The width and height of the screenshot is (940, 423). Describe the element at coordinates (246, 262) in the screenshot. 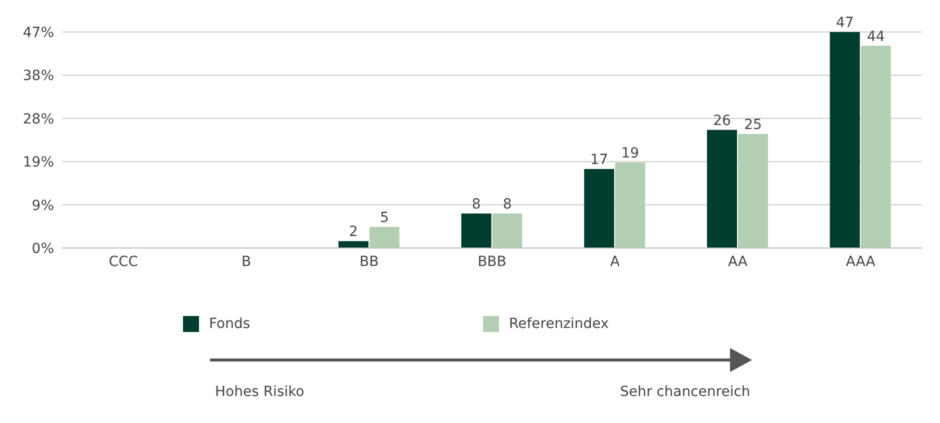

I see `x-tick-label: B` at that location.